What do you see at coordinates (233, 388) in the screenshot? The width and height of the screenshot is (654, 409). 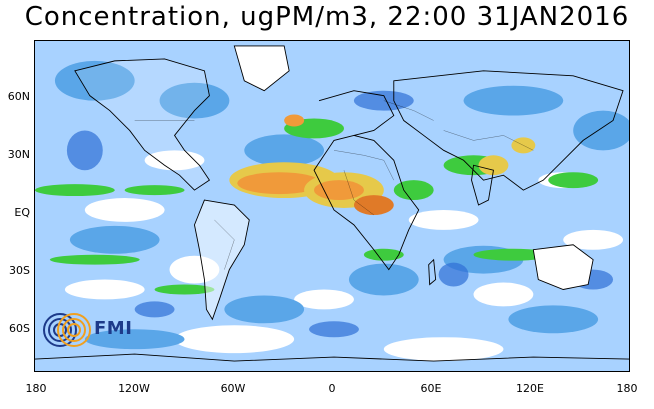 I see `lon-label-60w: 60W` at bounding box center [233, 388].